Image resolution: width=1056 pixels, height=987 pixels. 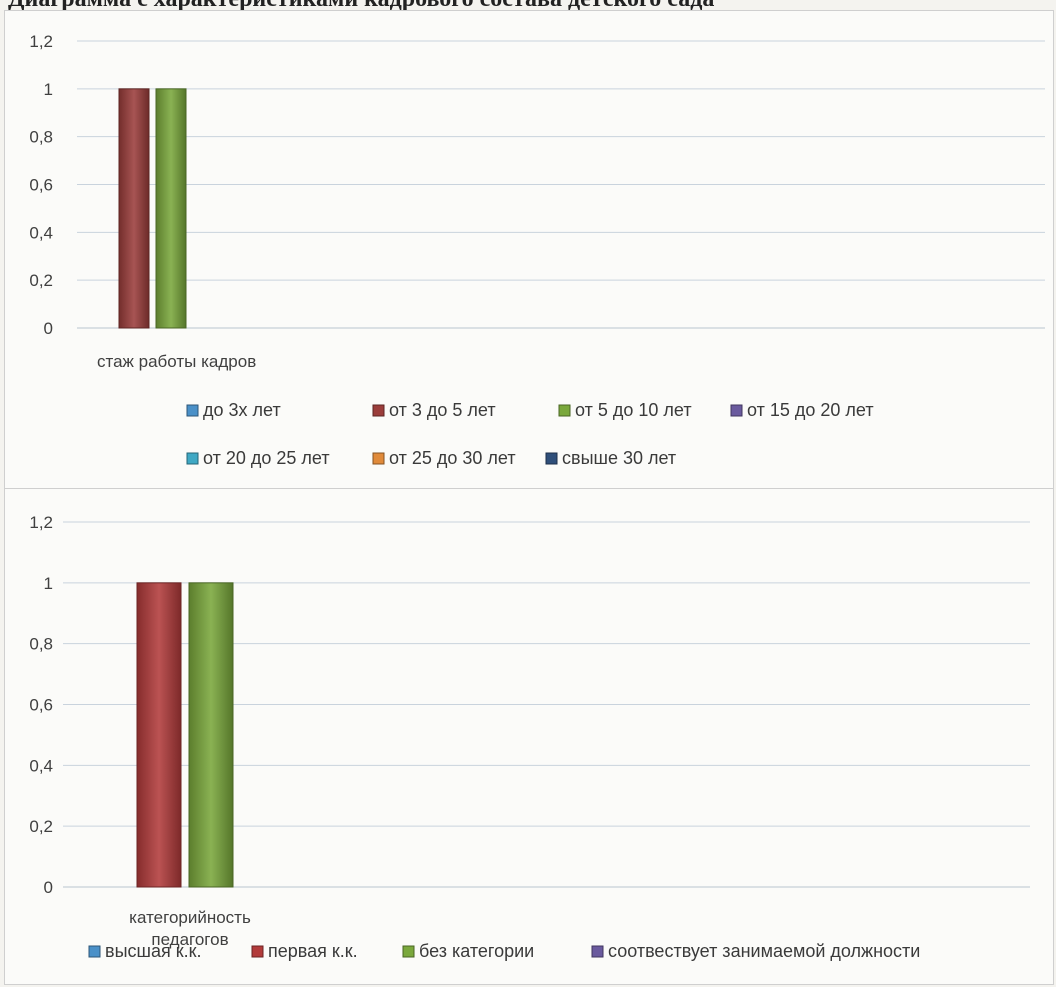 What do you see at coordinates (442, 410) in the screenshot?
I see `legend-label: от 3 до 5 лет` at bounding box center [442, 410].